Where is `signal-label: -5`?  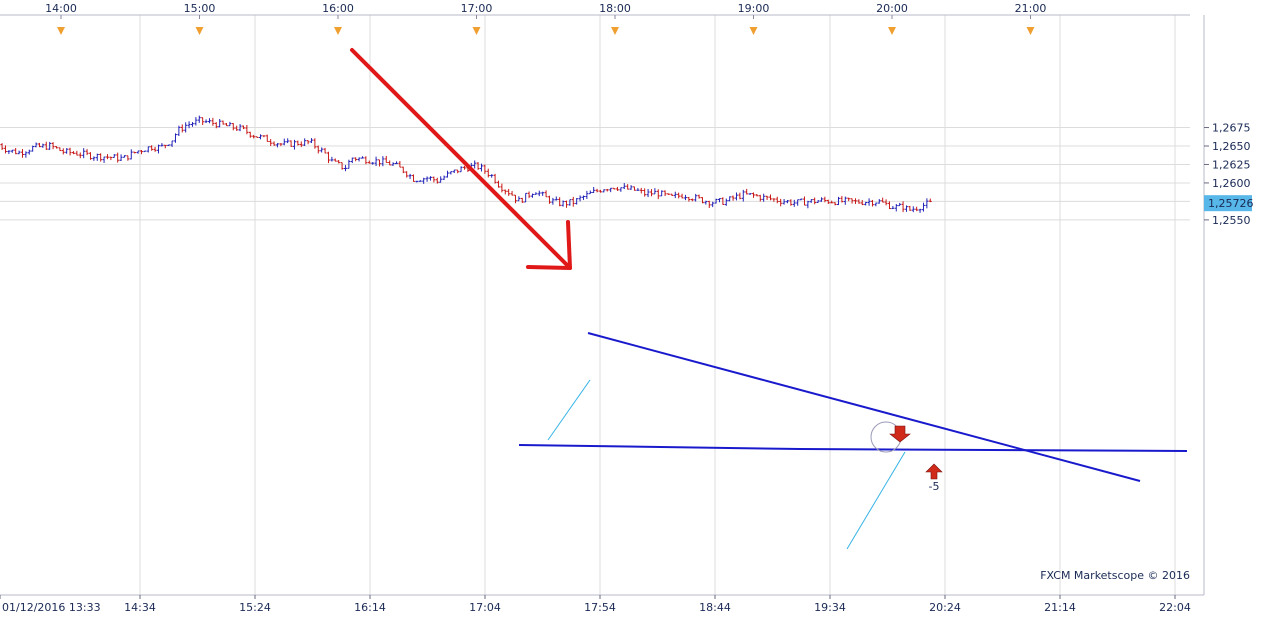
signal-label: -5 is located at coordinates (934, 486).